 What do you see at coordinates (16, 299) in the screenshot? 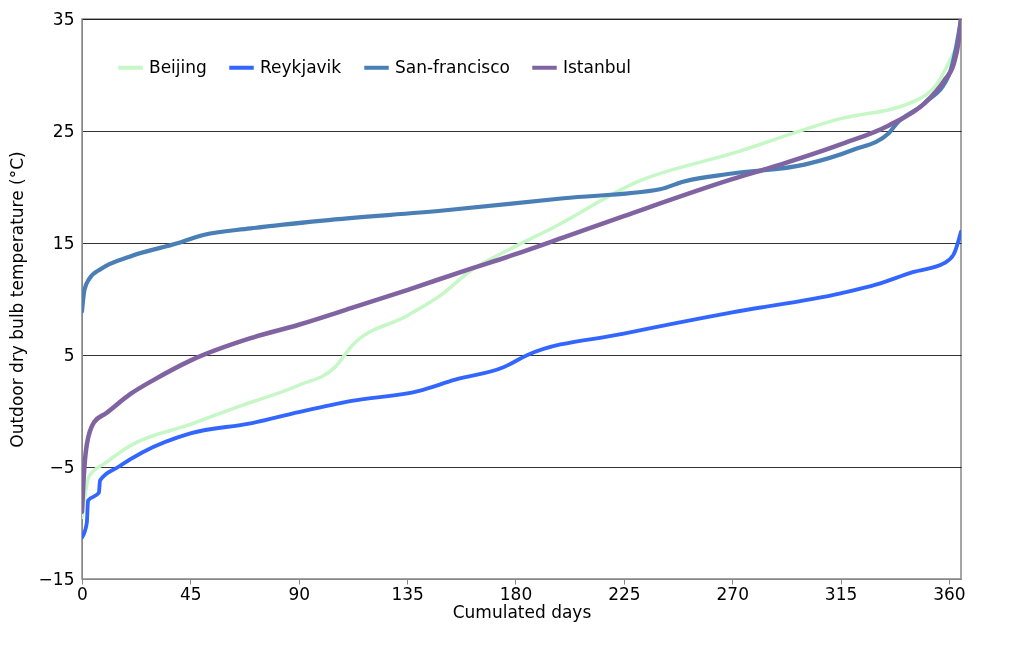
I see `y-axis-title: Outdoor dry bulb temperature (°C)` at bounding box center [16, 299].